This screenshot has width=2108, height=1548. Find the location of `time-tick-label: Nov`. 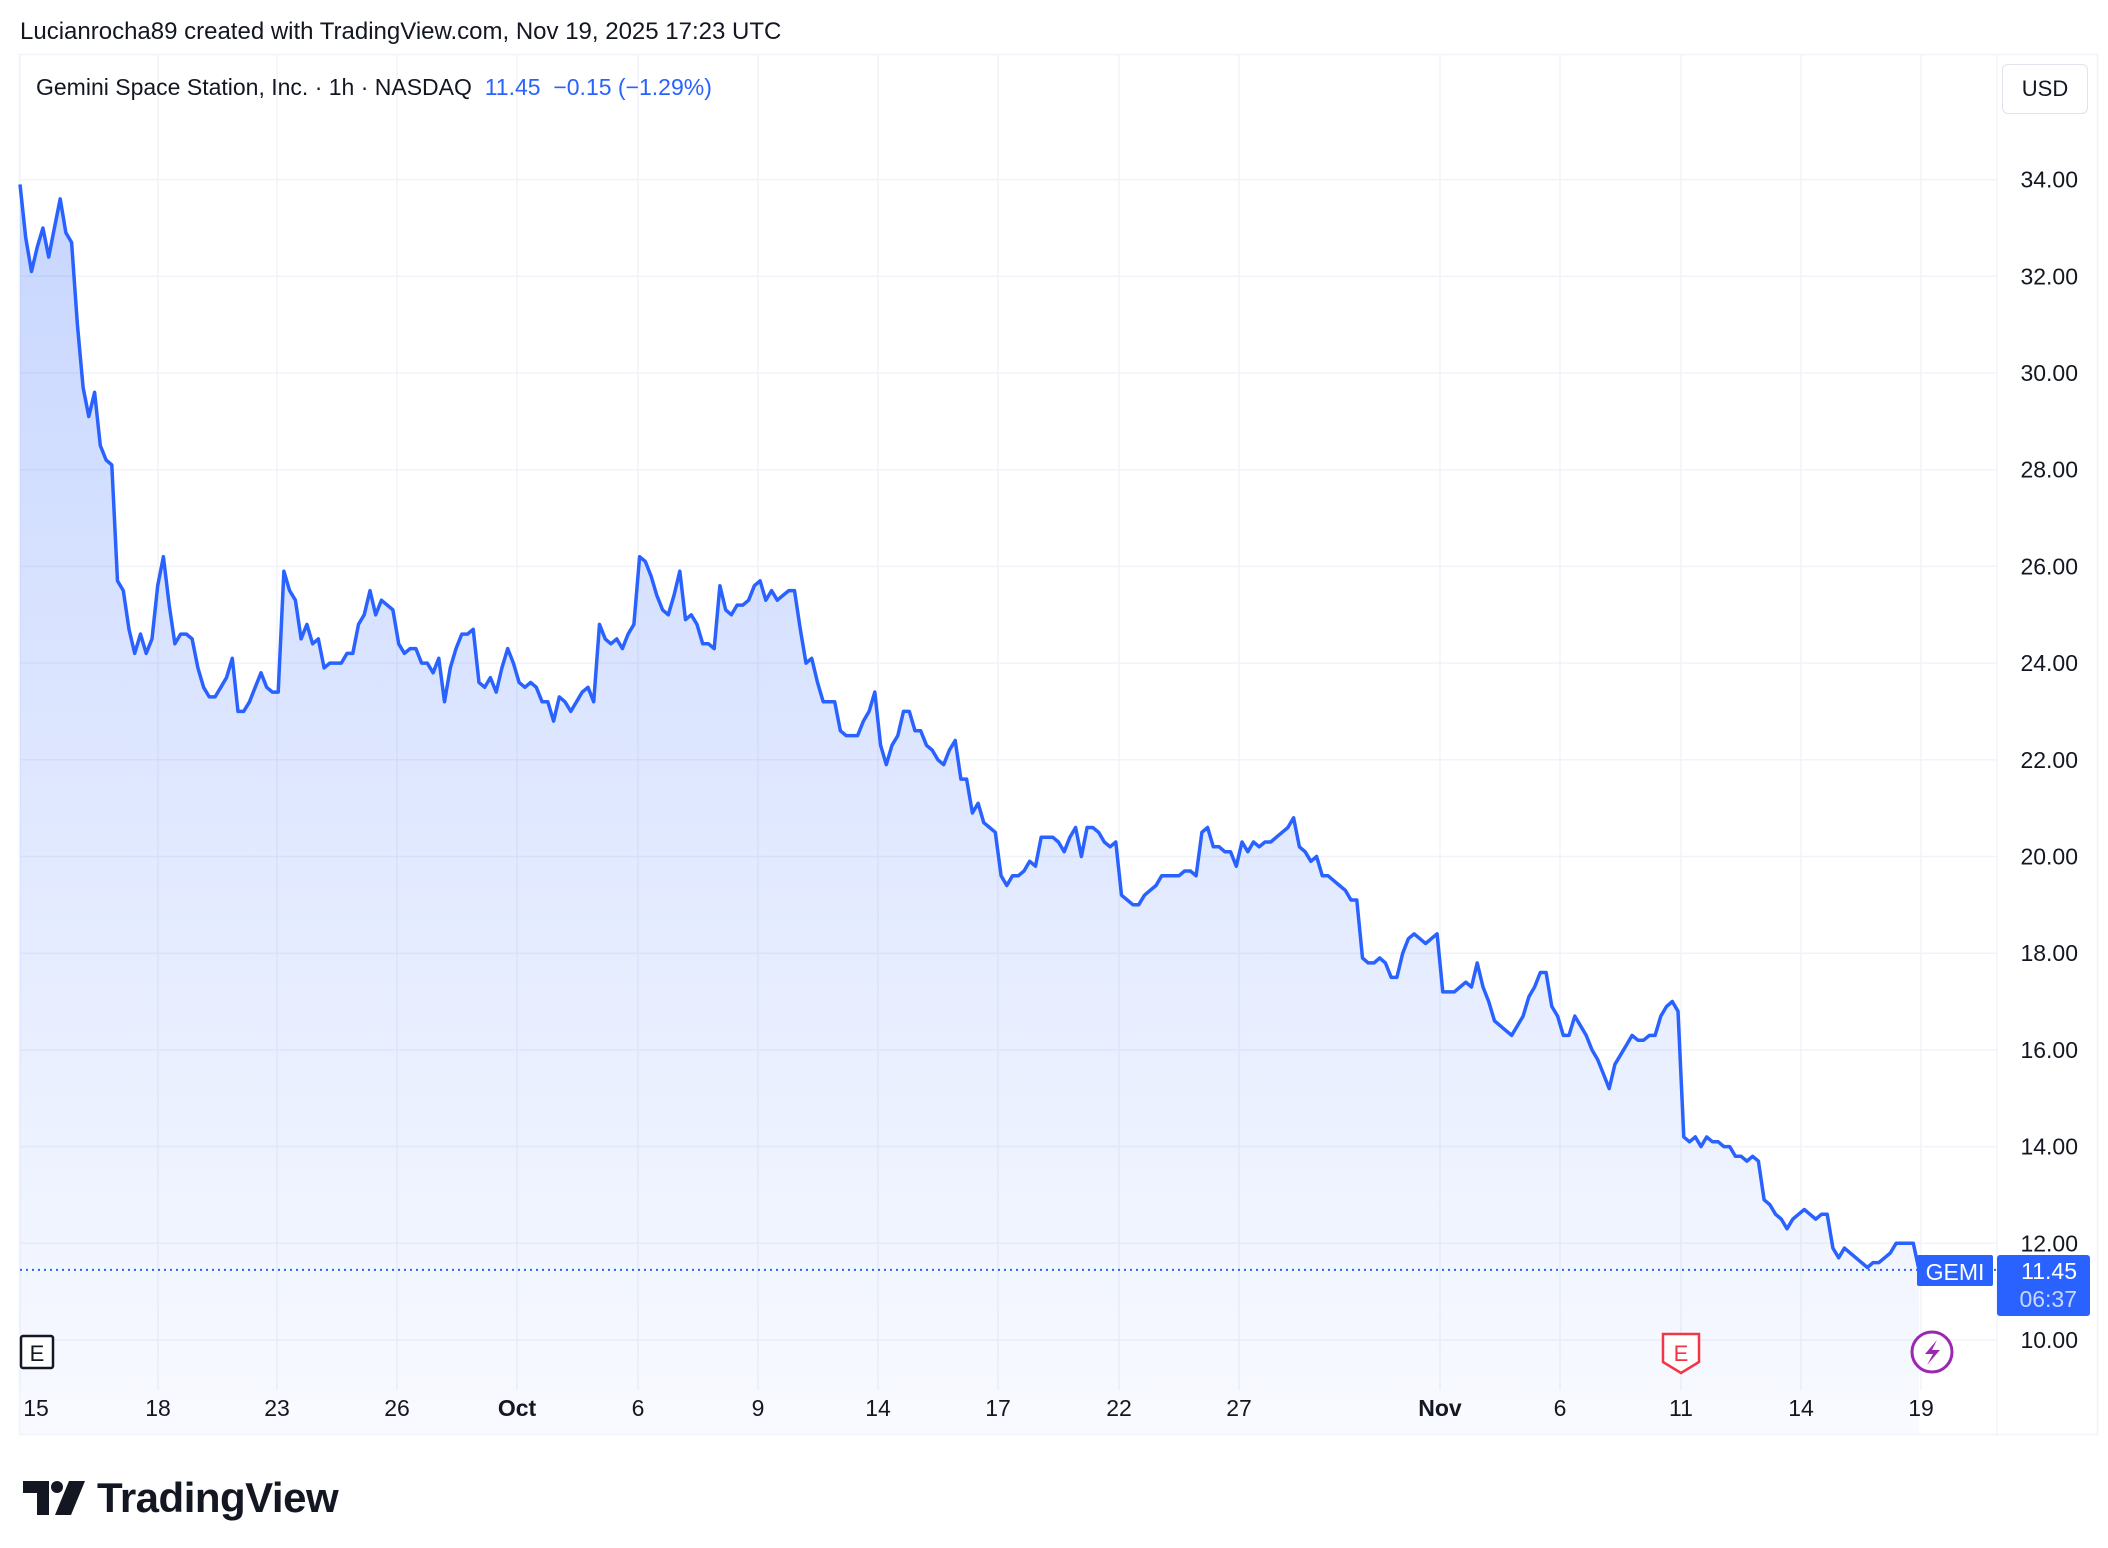

time-tick-label: Nov is located at coordinates (1440, 1408).